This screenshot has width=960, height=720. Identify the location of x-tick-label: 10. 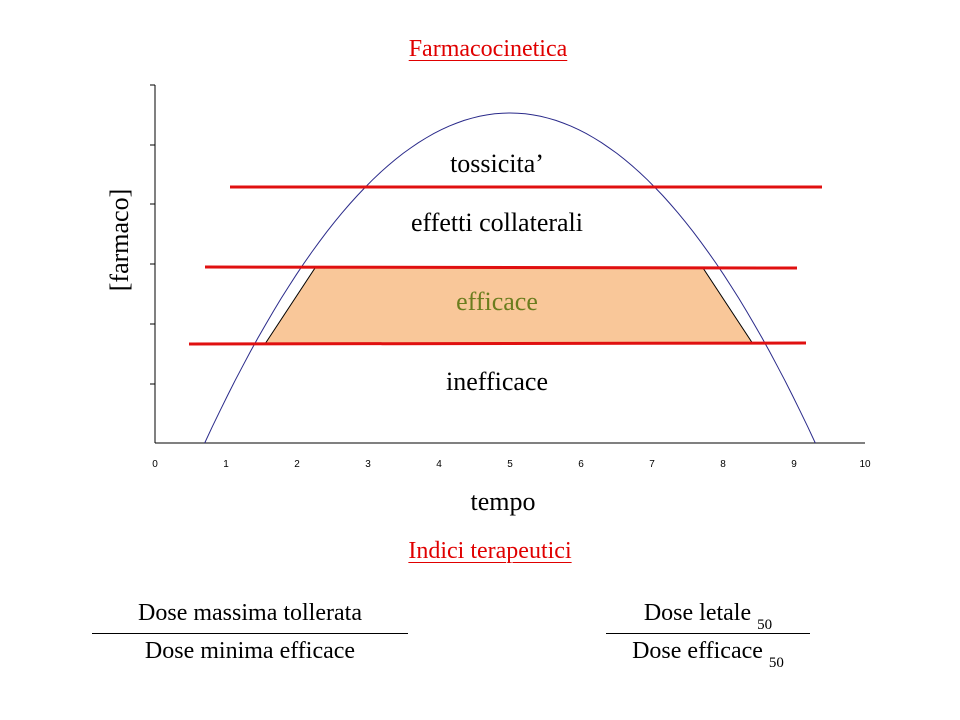
(865, 464).